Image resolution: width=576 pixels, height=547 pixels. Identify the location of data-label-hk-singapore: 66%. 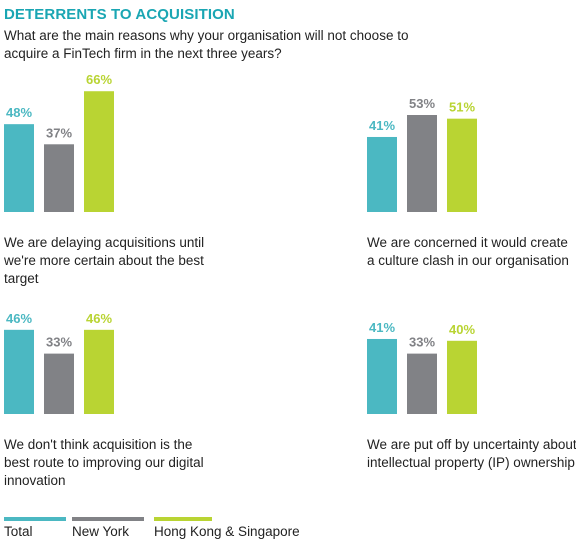
(99, 79).